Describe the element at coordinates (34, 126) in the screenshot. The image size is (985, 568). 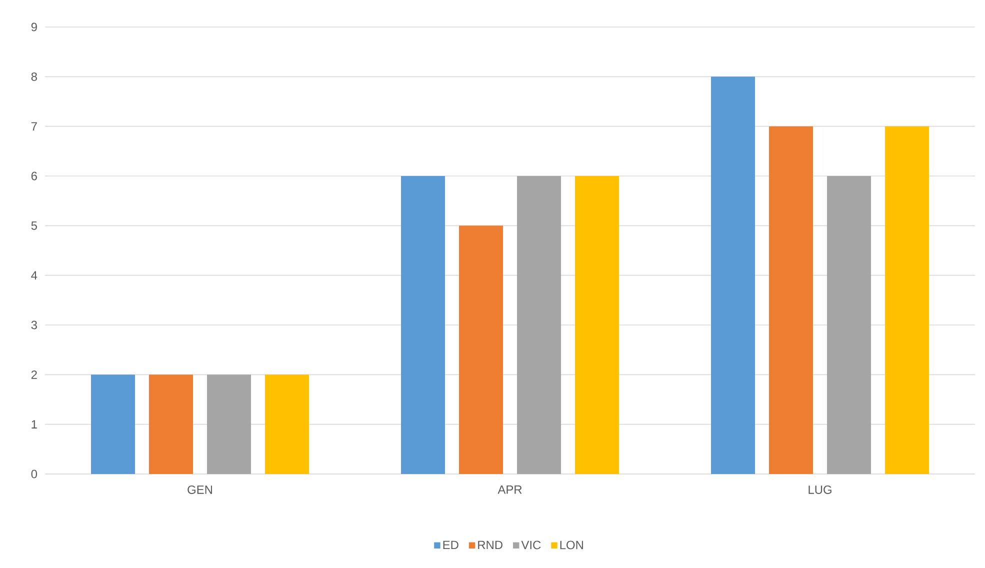
I see `y-tick-label: 7` at that location.